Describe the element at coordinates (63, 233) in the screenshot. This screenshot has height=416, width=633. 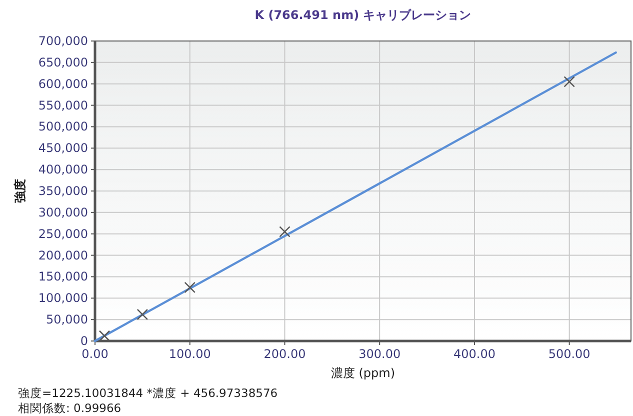
I see `y-tick-label: 250,000` at that location.